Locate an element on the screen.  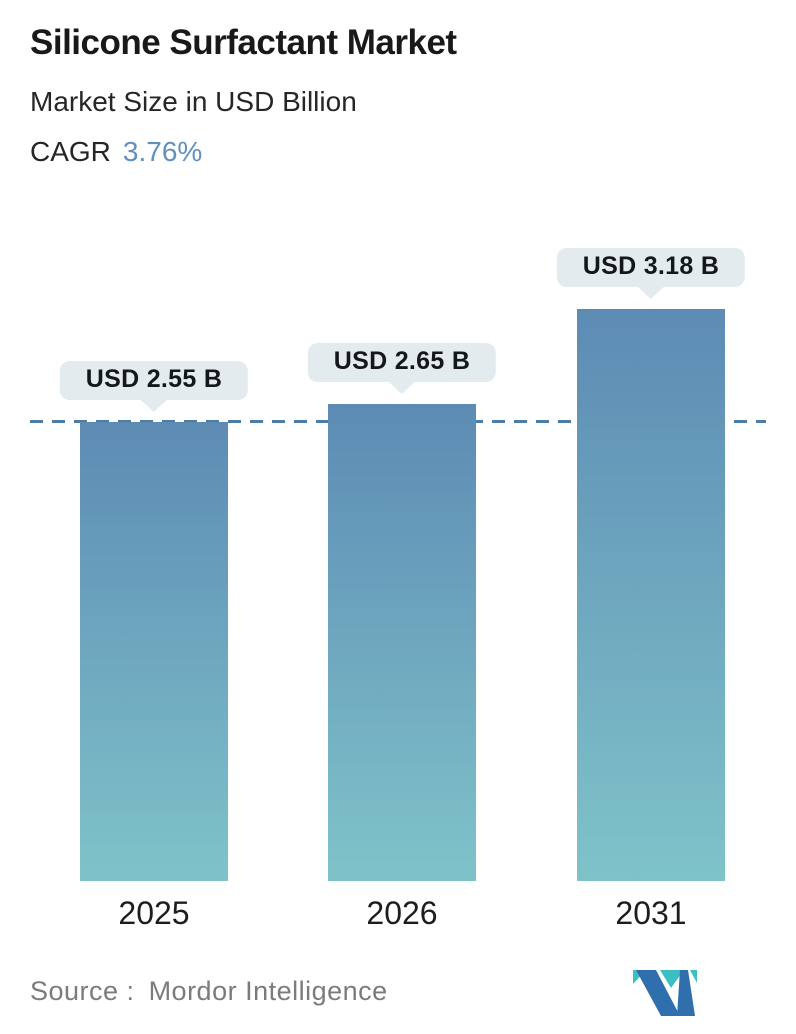
bar-2025 is located at coordinates (154, 651).